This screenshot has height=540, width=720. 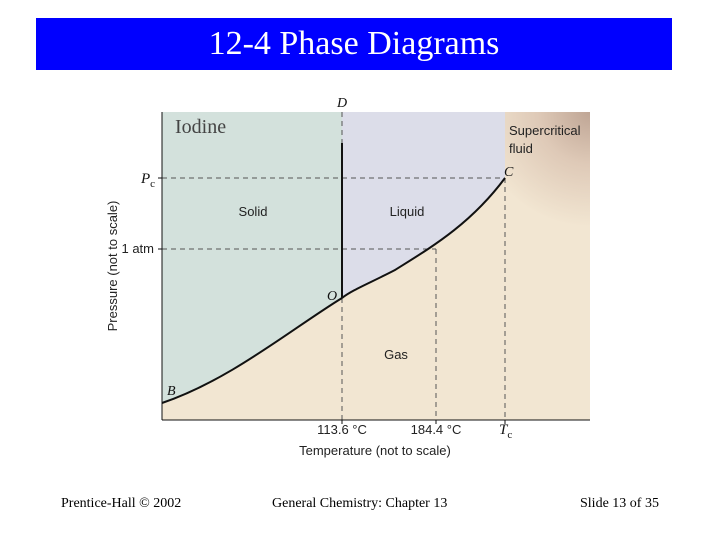 I want to click on slide-title-bar: 12-4 Phase Diagrams, so click(x=354, y=44).